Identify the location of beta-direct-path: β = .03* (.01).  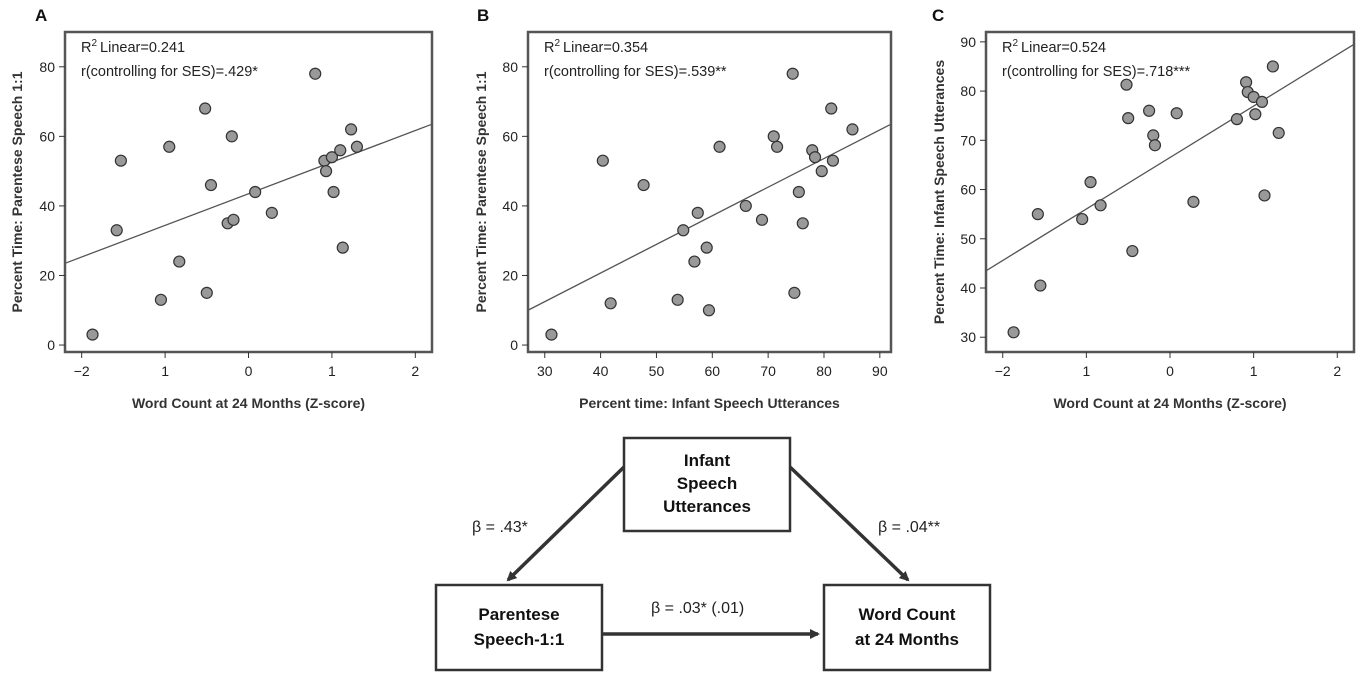
(697, 608).